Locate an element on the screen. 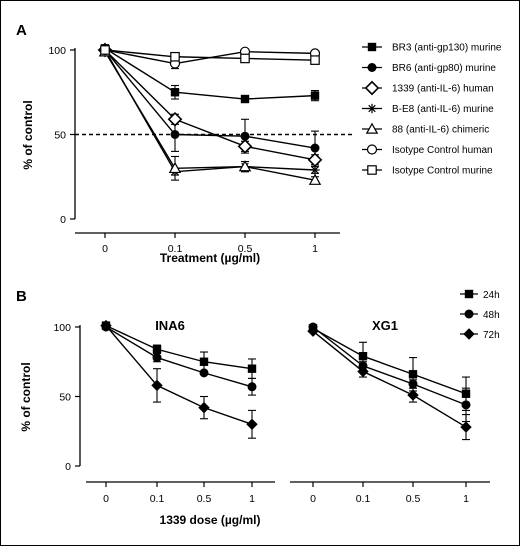 This screenshot has height=546, width=520. panel-a-legend-label: Isotype Control murine is located at coordinates (442, 171).